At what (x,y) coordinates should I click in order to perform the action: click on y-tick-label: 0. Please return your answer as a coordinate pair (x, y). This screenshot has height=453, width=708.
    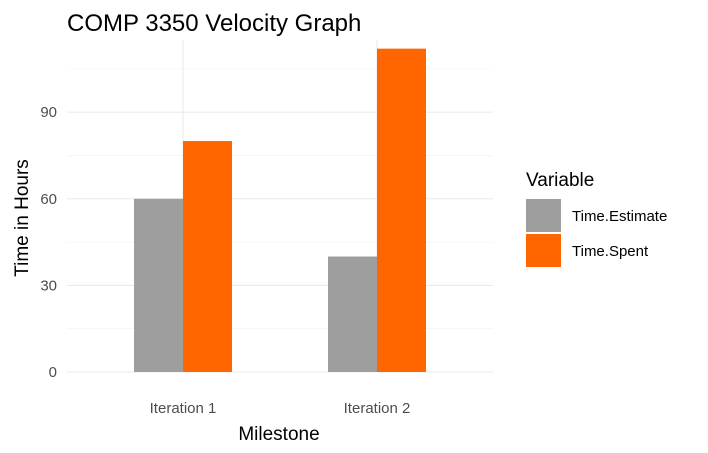
    Looking at the image, I should click on (53, 372).